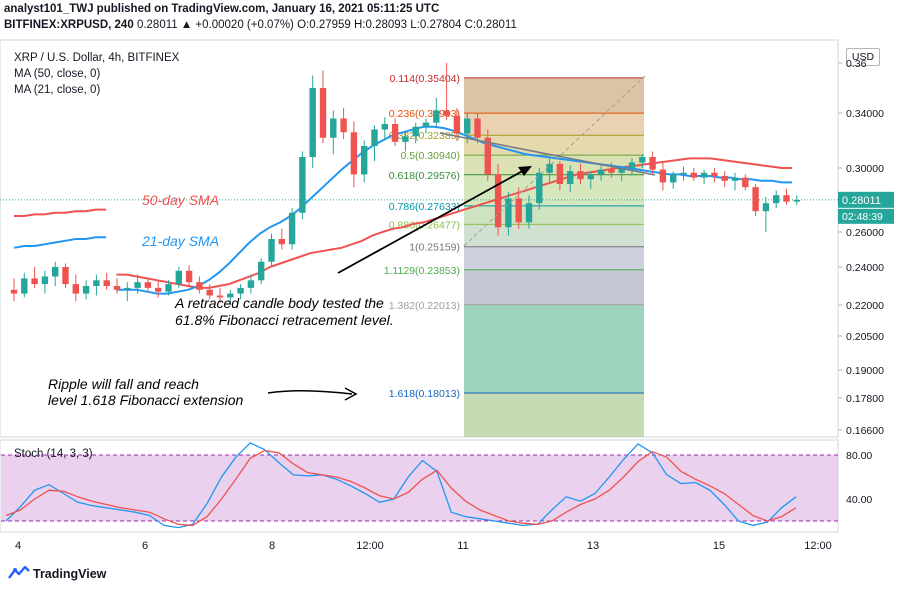  Describe the element at coordinates (57, 90) in the screenshot. I see `ma21-legend: MA (21, close, 0)` at that location.